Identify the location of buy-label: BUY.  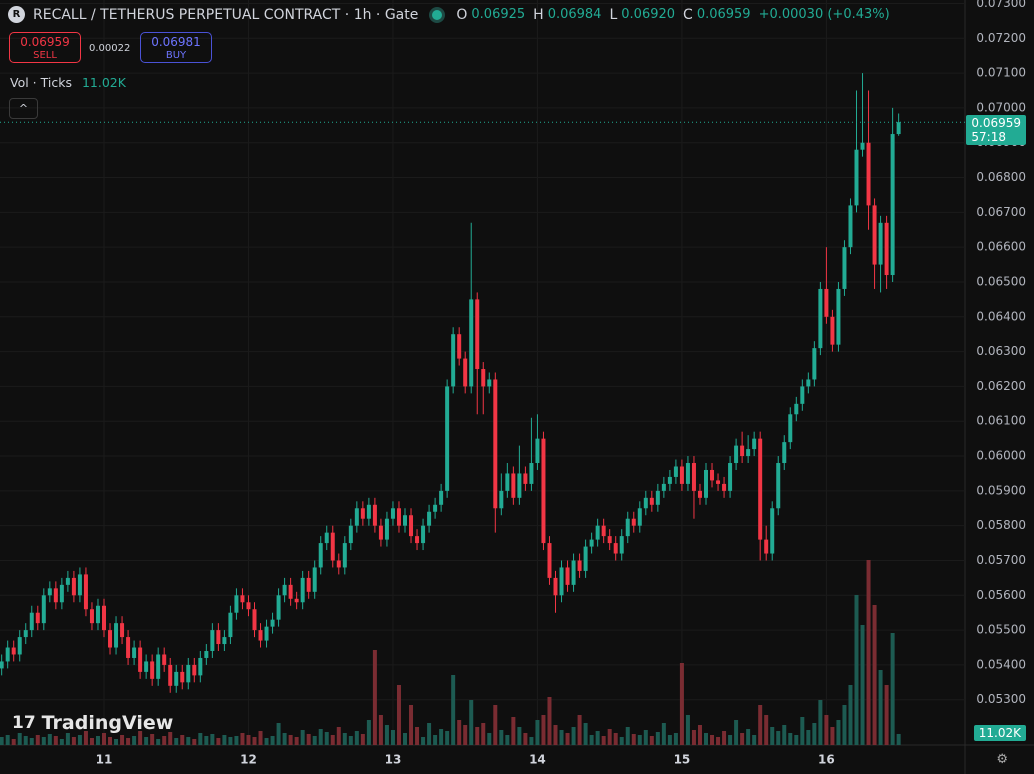
(176, 55).